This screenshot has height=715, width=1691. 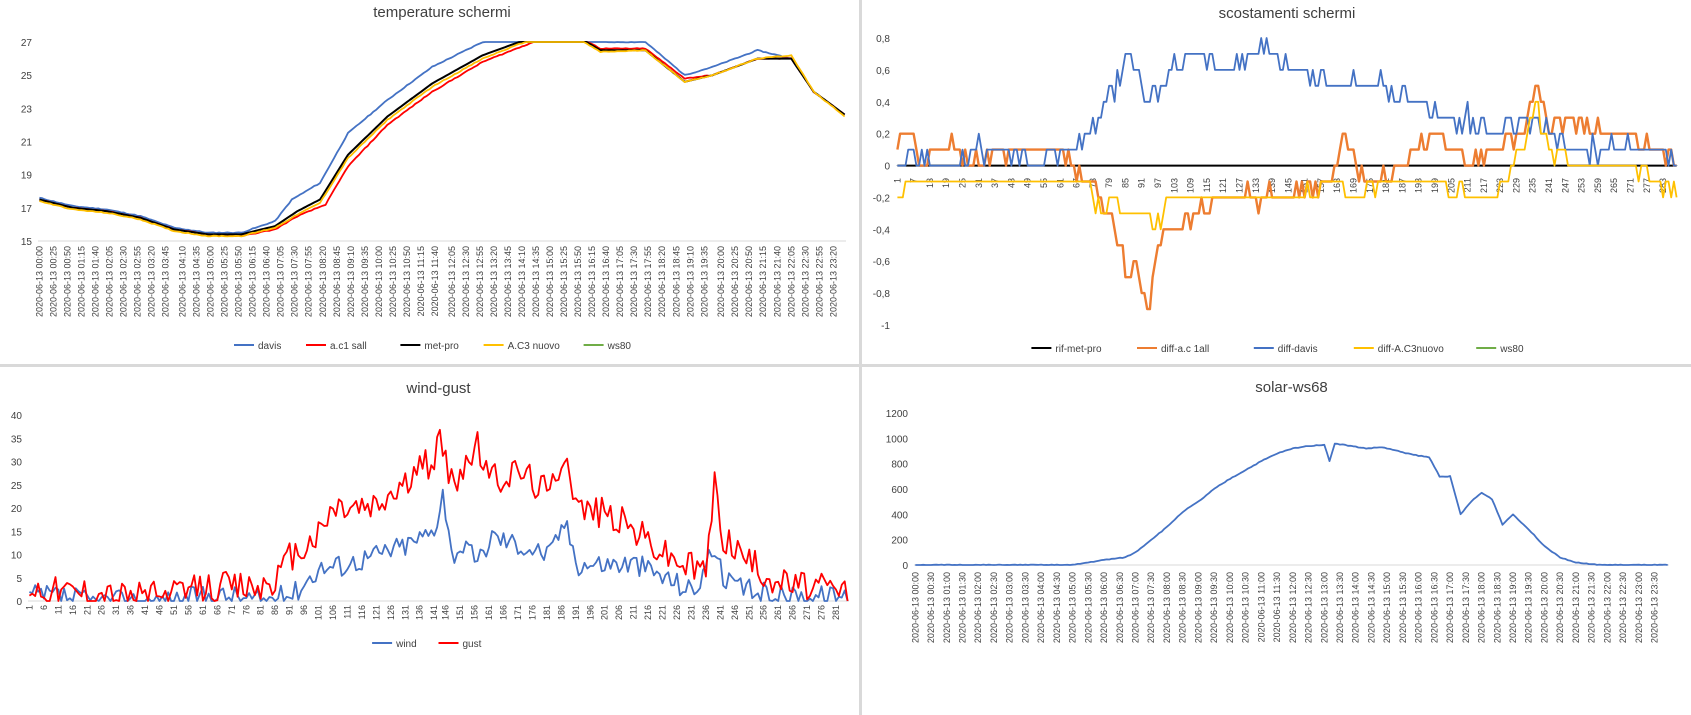 I want to click on x-tick-label: 2020-06-13 14:10, so click(x=522, y=281).